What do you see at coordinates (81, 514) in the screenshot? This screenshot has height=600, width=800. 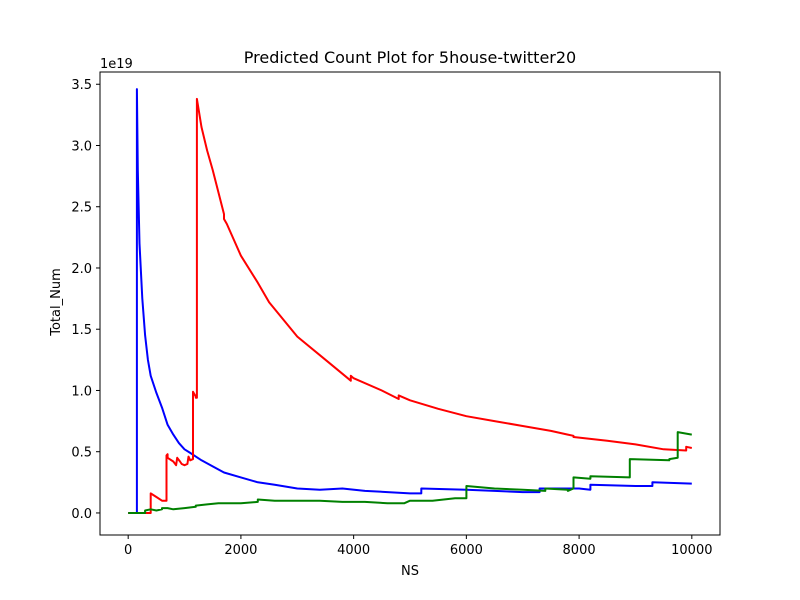 I see `y-tick-label: 0.0` at bounding box center [81, 514].